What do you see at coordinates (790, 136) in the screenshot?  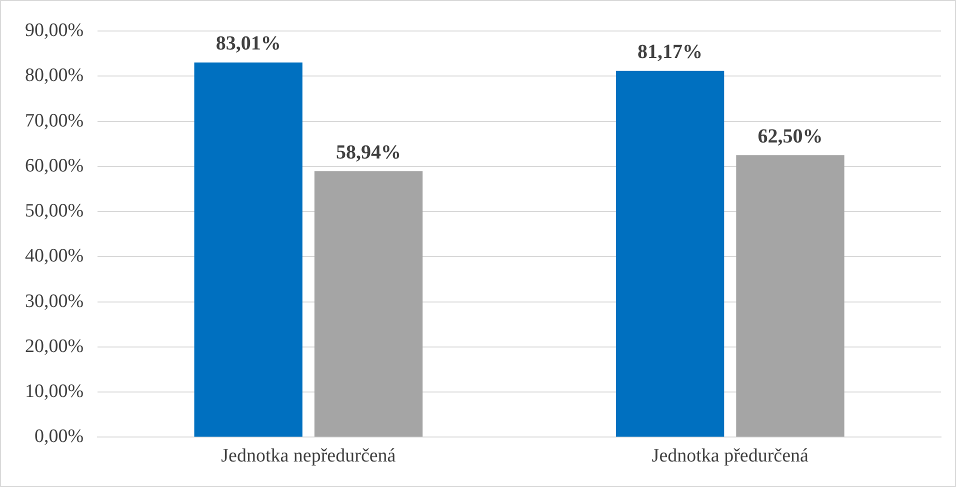 I see `data-label: 62,50%` at bounding box center [790, 136].